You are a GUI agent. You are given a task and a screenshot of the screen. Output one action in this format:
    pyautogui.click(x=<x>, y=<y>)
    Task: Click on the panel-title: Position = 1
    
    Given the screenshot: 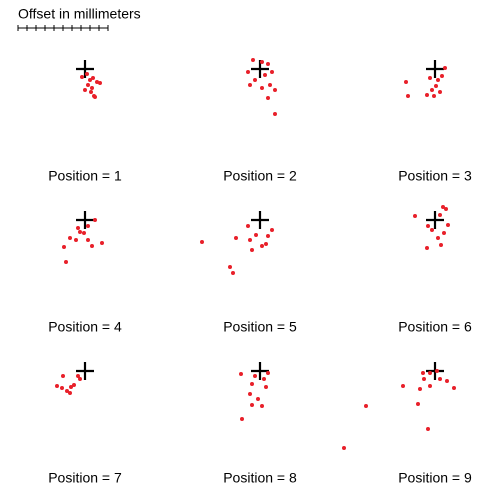 What is the action you would take?
    pyautogui.click(x=85, y=176)
    